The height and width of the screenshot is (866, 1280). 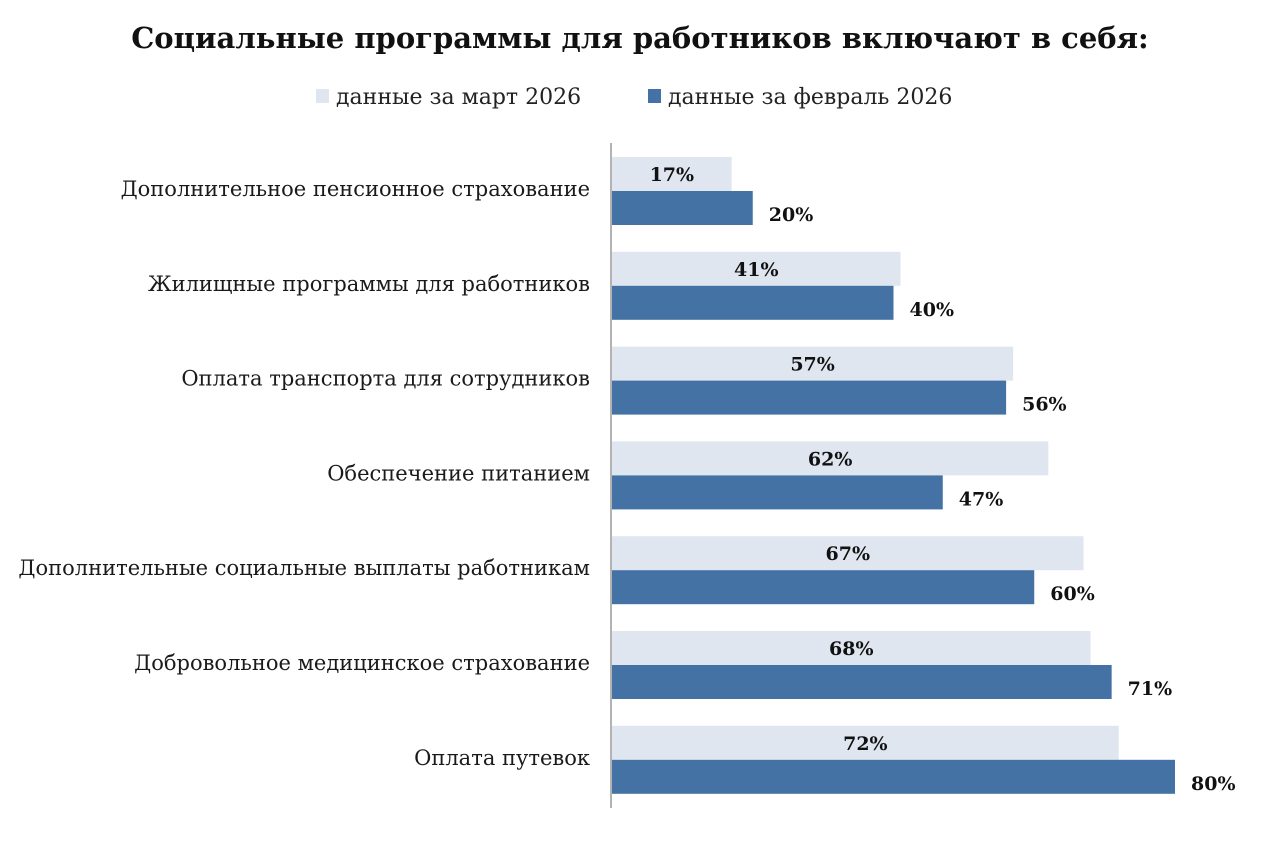 I want to click on category-label: Оплата путевок, so click(x=502, y=758).